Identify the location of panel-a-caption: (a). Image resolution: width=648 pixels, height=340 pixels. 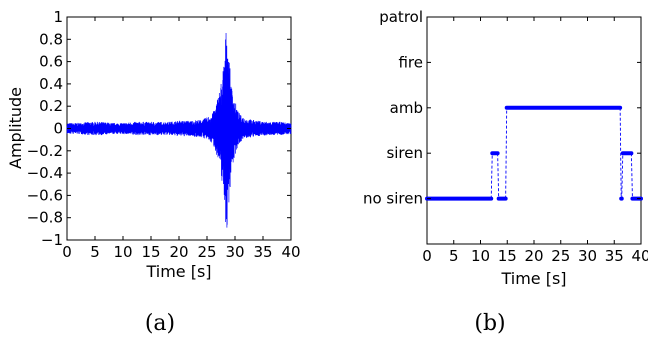
(160, 323).